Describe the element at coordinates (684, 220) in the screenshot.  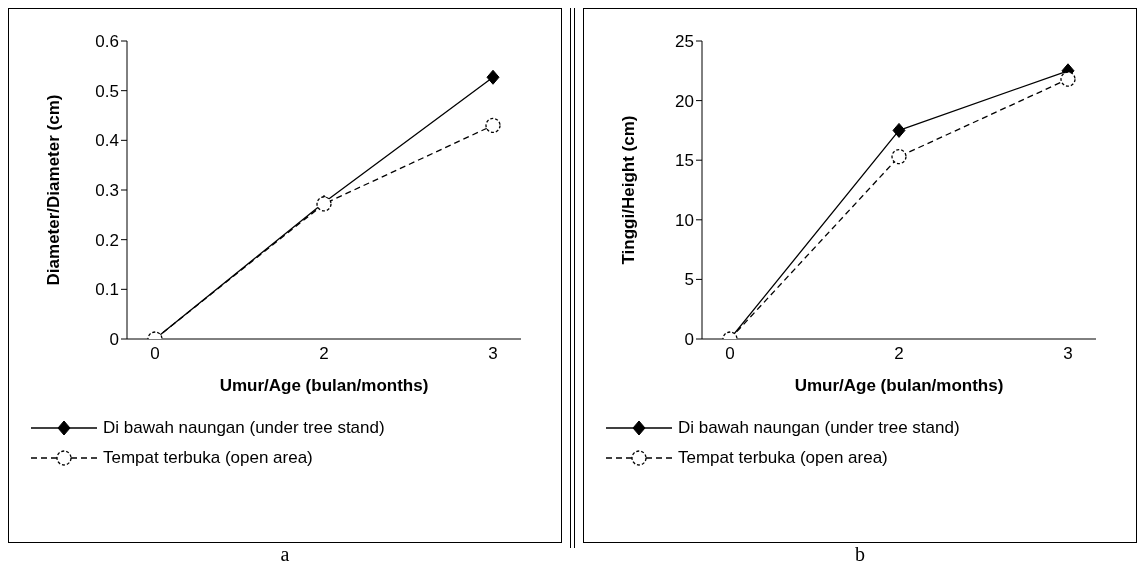
I see `y-tick-label: 10` at that location.